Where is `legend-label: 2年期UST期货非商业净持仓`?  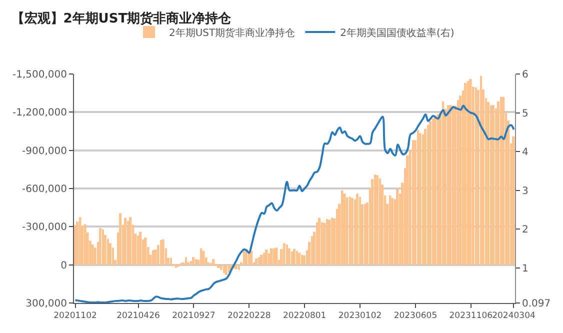 legend-label: 2年期UST期货非商业净持仓 is located at coordinates (232, 32).